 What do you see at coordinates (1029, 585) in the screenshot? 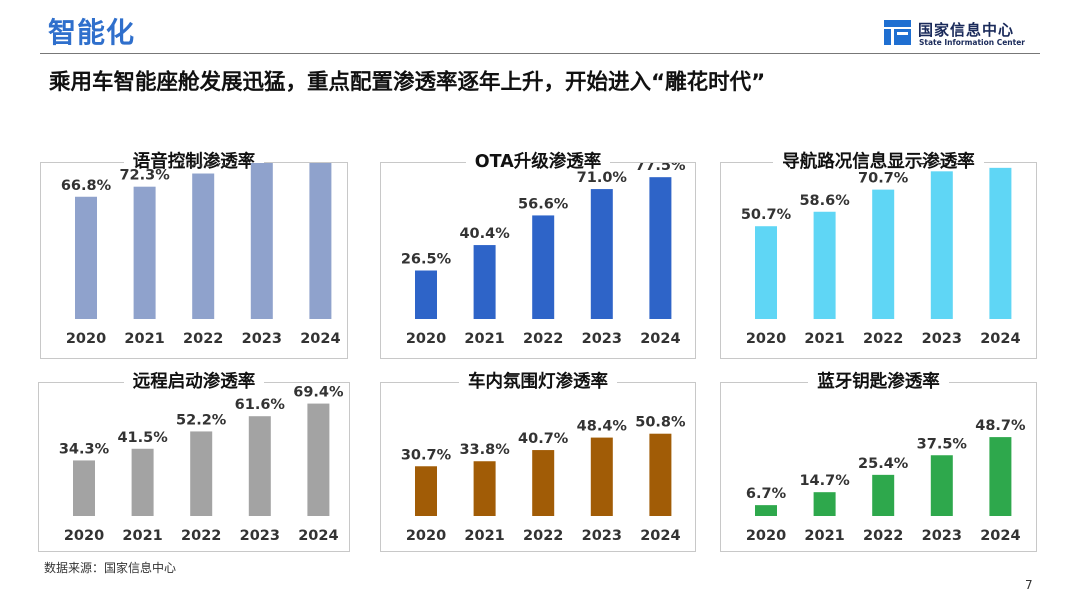
I see `page-number: 7` at bounding box center [1029, 585].